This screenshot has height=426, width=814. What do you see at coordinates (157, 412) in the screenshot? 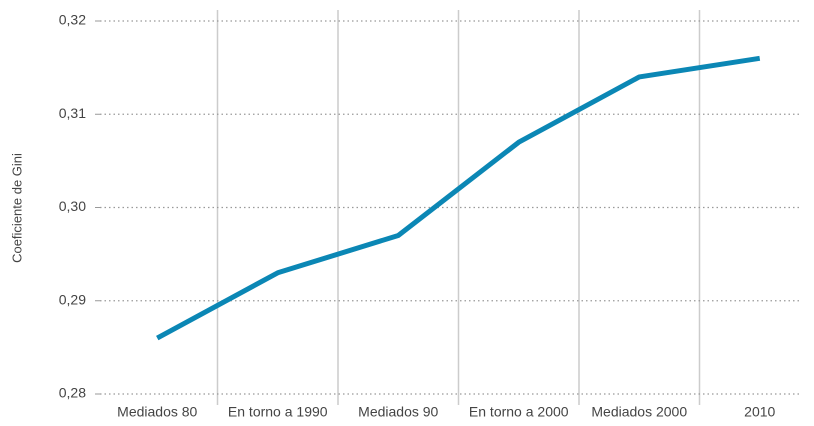
I see `x-tick-label: Mediados 80` at bounding box center [157, 412].